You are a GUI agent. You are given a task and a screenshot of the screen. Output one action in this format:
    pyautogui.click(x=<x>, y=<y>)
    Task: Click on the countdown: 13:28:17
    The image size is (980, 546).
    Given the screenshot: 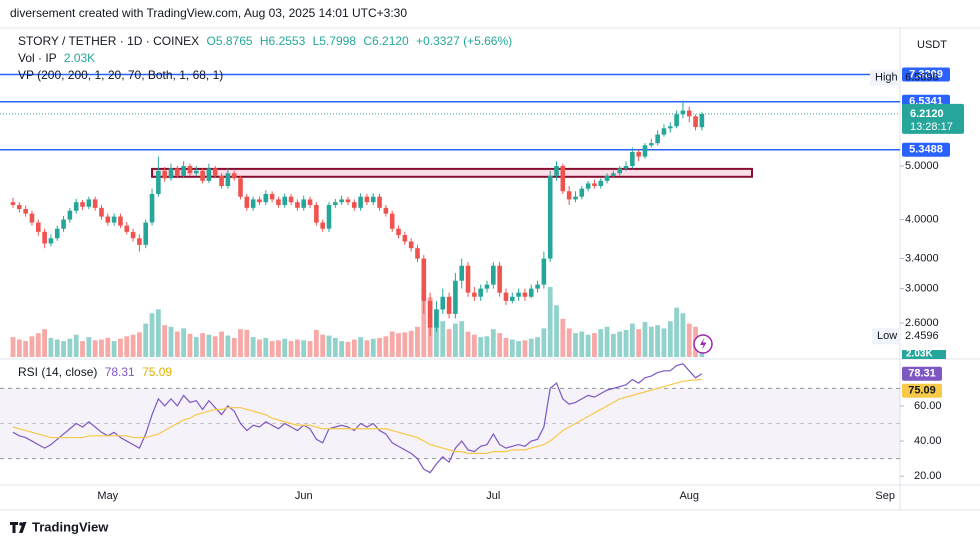 What is the action you would take?
    pyautogui.click(x=931, y=127)
    